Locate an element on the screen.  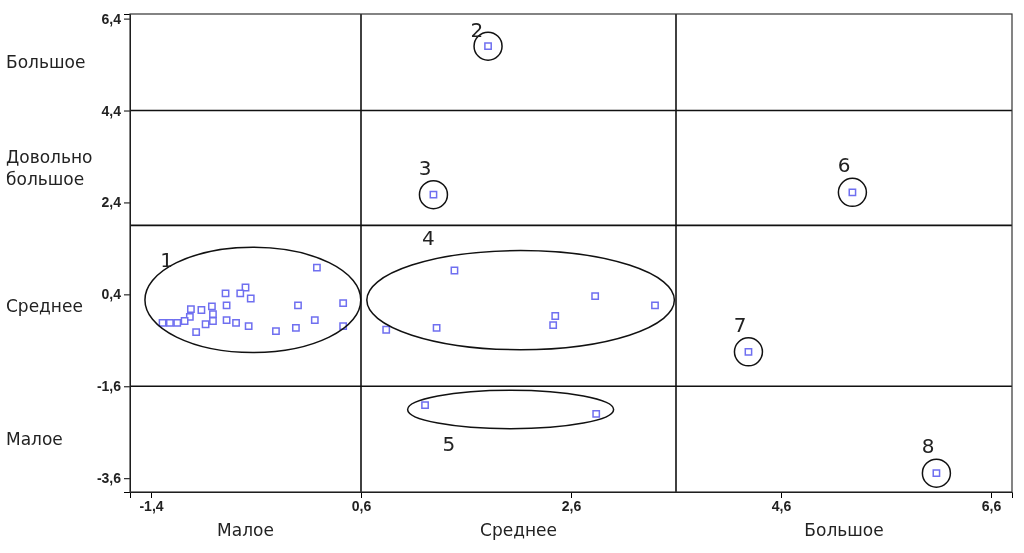
annotation: 3 is located at coordinates (425, 167).